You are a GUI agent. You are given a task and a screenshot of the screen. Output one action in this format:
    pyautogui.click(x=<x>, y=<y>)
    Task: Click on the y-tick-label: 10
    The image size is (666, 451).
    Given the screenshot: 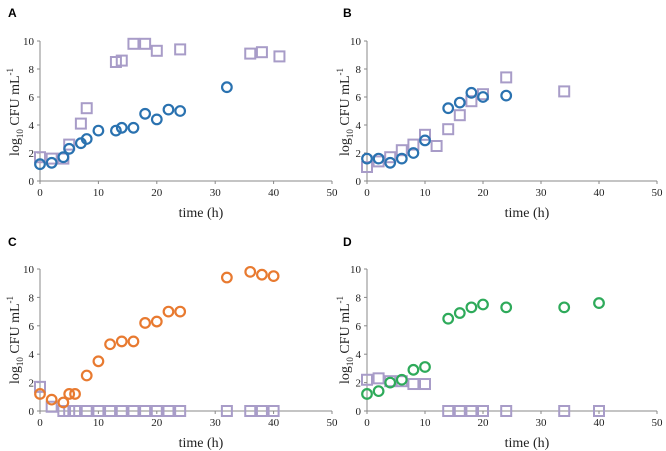 What is the action you would take?
    pyautogui.click(x=356, y=270)
    